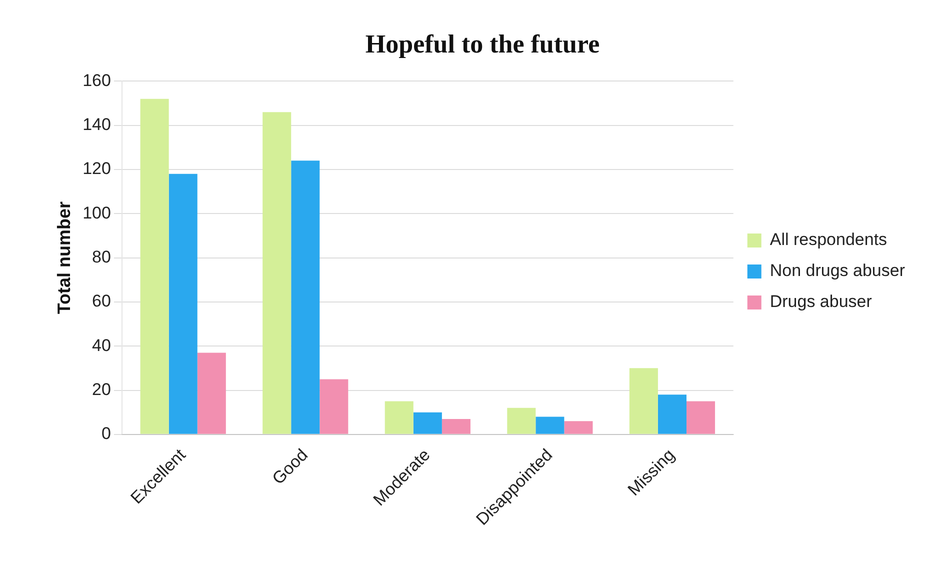 This screenshot has width=935, height=563. I want to click on y-axis-title: Total number, so click(64, 257).